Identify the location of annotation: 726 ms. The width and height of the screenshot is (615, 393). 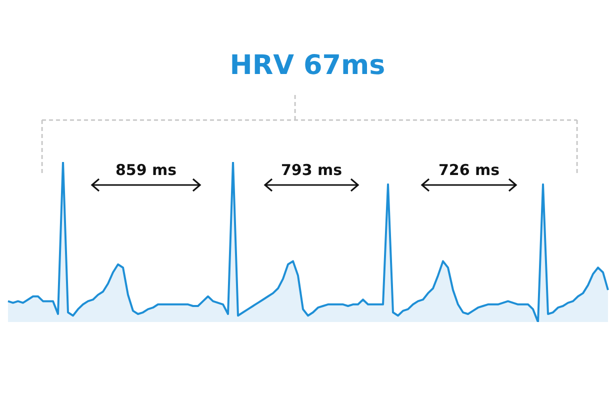
(469, 170).